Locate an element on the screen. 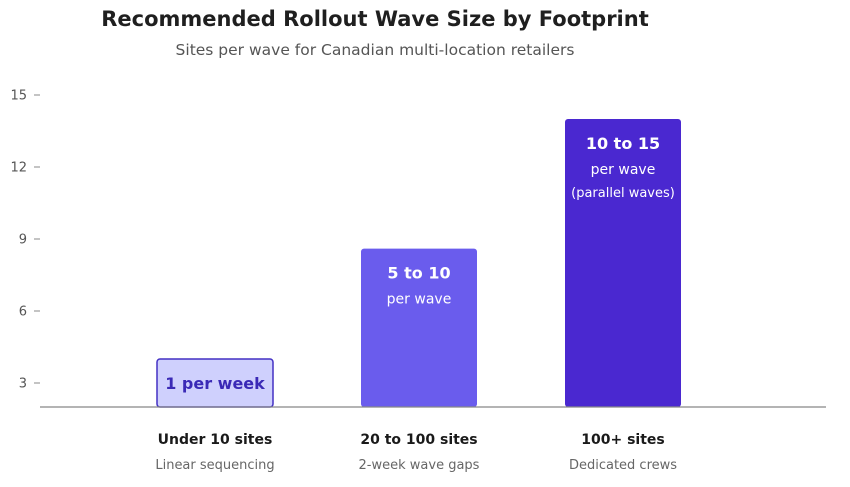  y-tick-label: 15 is located at coordinates (18, 96).